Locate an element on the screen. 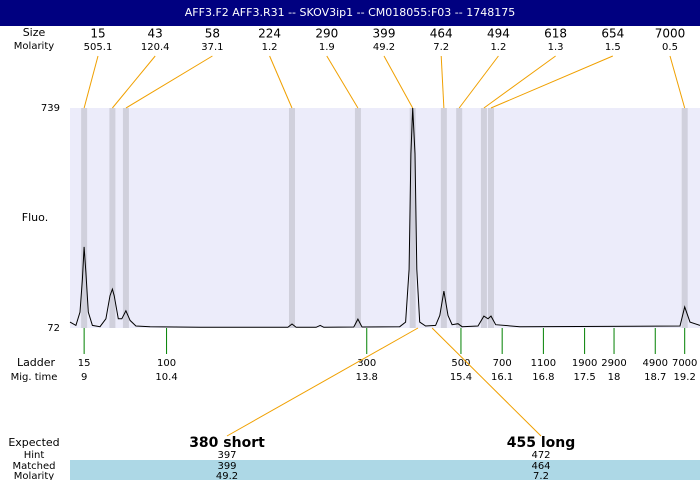 This screenshot has width=700, height=480. matched-value: 464 is located at coordinates (540, 466).